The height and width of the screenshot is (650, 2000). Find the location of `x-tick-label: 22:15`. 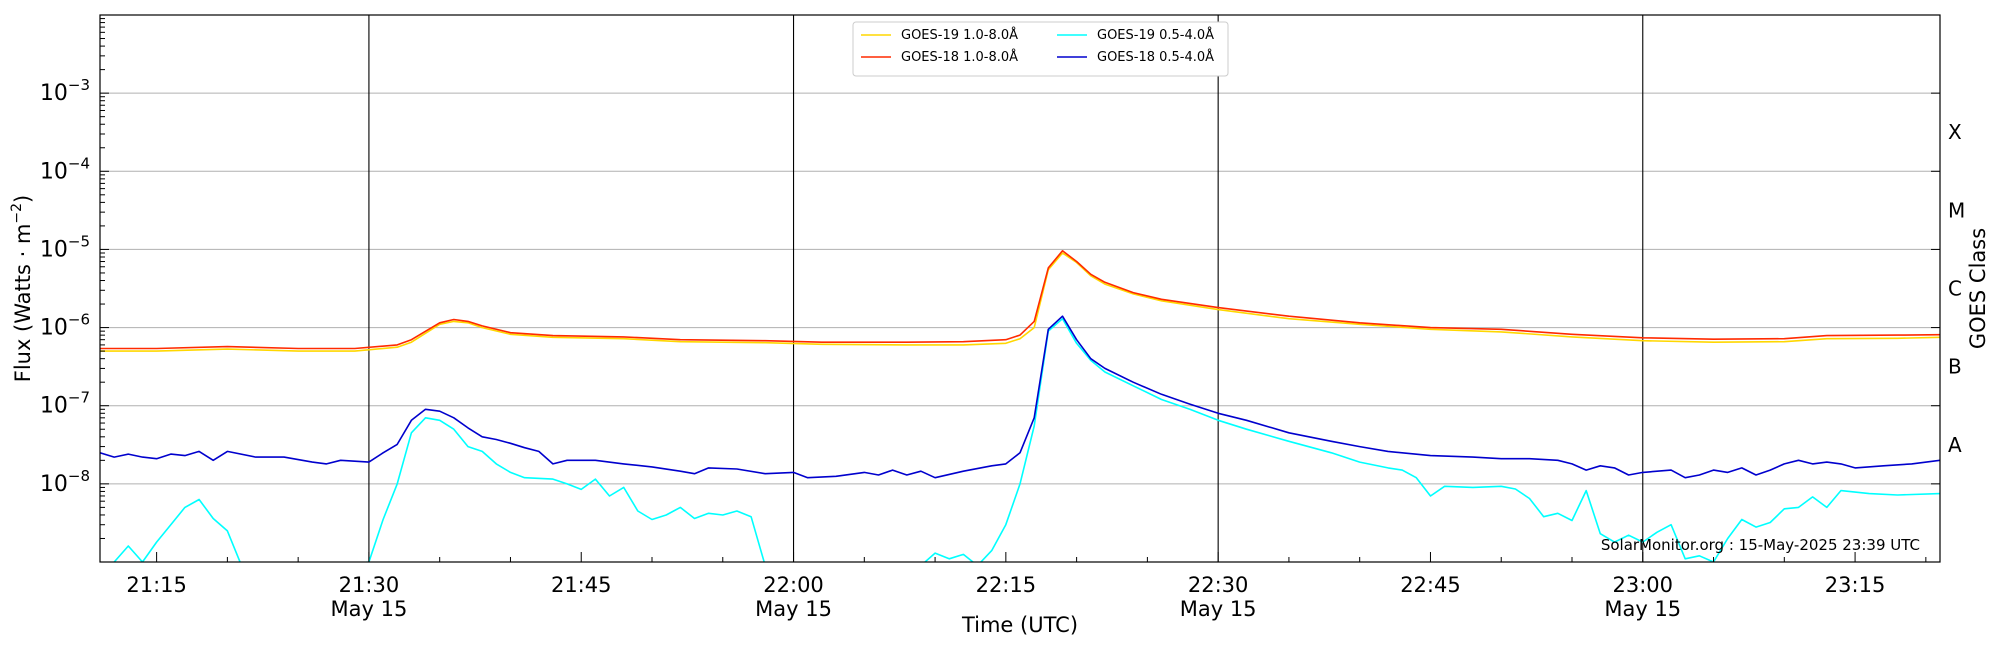

x-tick-label: 22:15 is located at coordinates (1006, 585).